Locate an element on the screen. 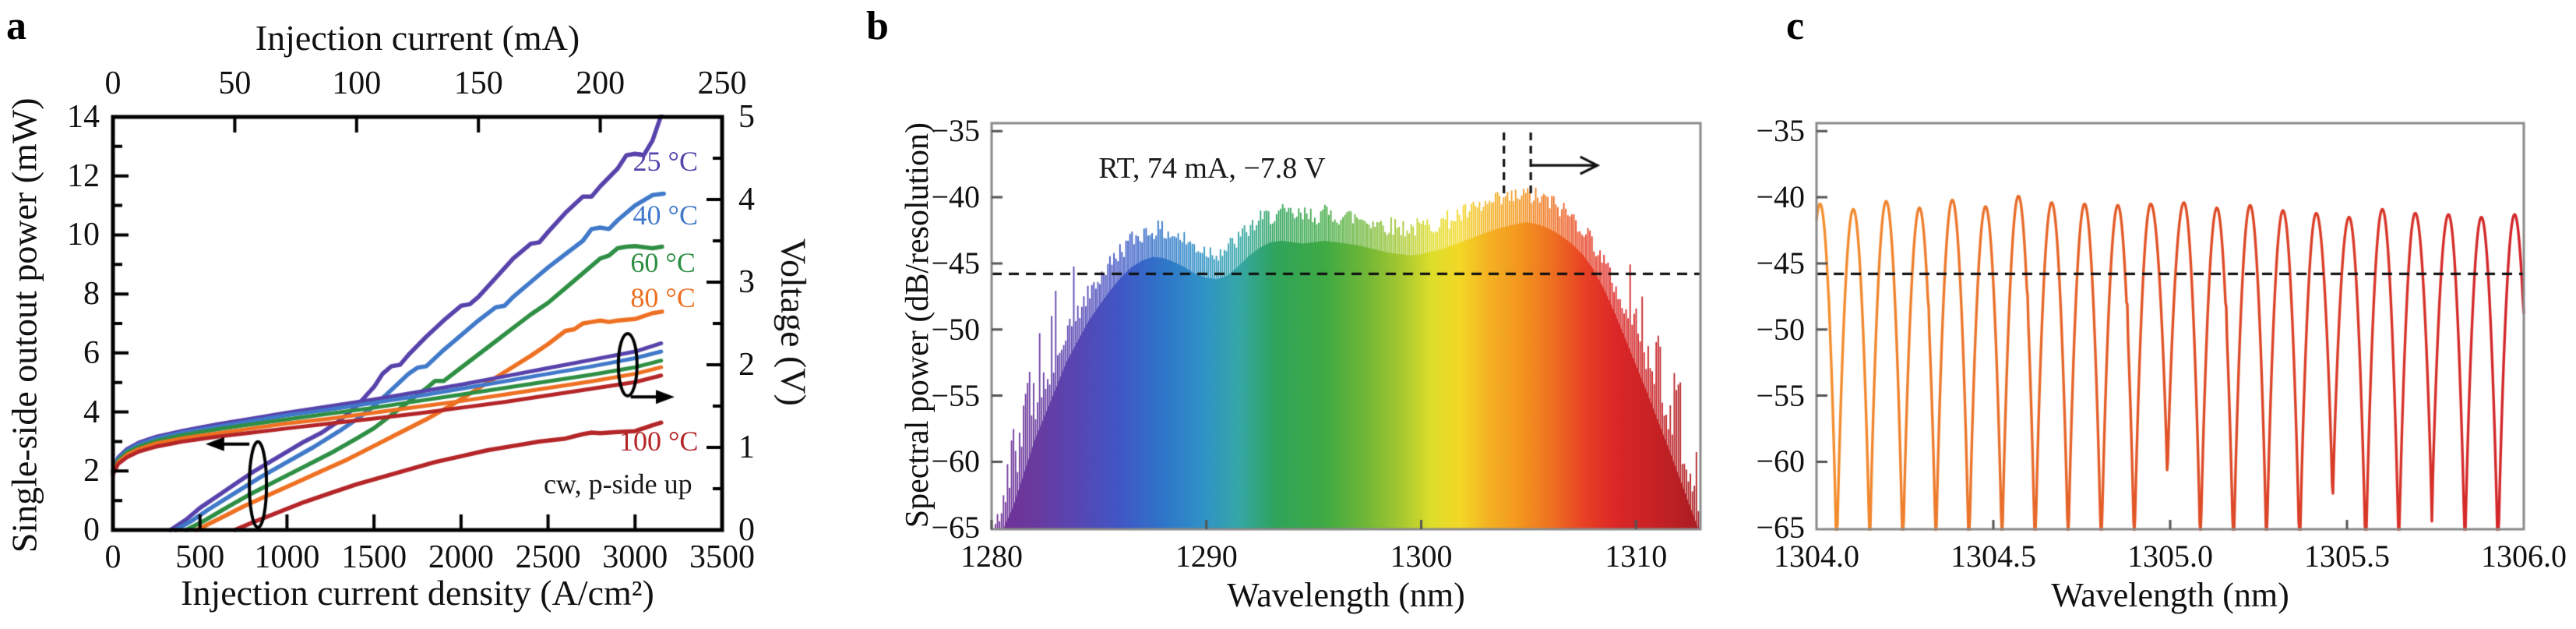  panel-c-y-tick-label: −60 is located at coordinates (1780, 461).